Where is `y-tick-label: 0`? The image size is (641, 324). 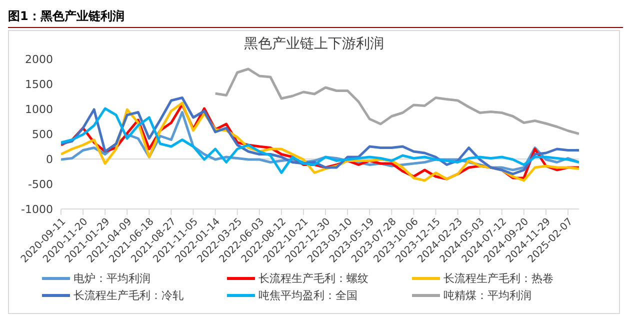 y-tick-label: 0 is located at coordinates (49, 159).